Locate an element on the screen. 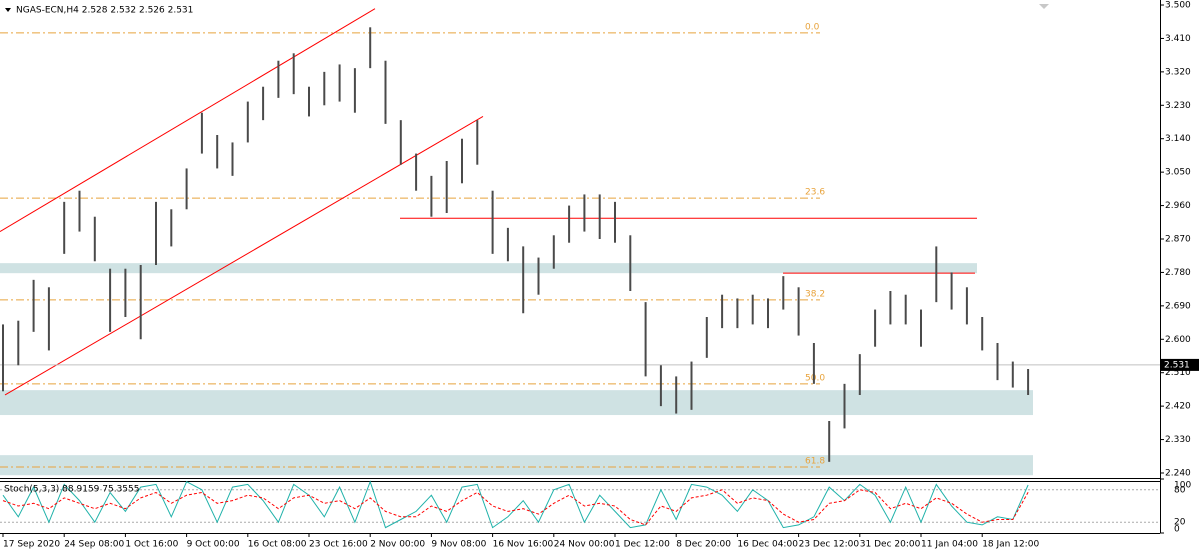 The width and height of the screenshot is (1200, 557). y-tick-label: 100 is located at coordinates (1182, 486).